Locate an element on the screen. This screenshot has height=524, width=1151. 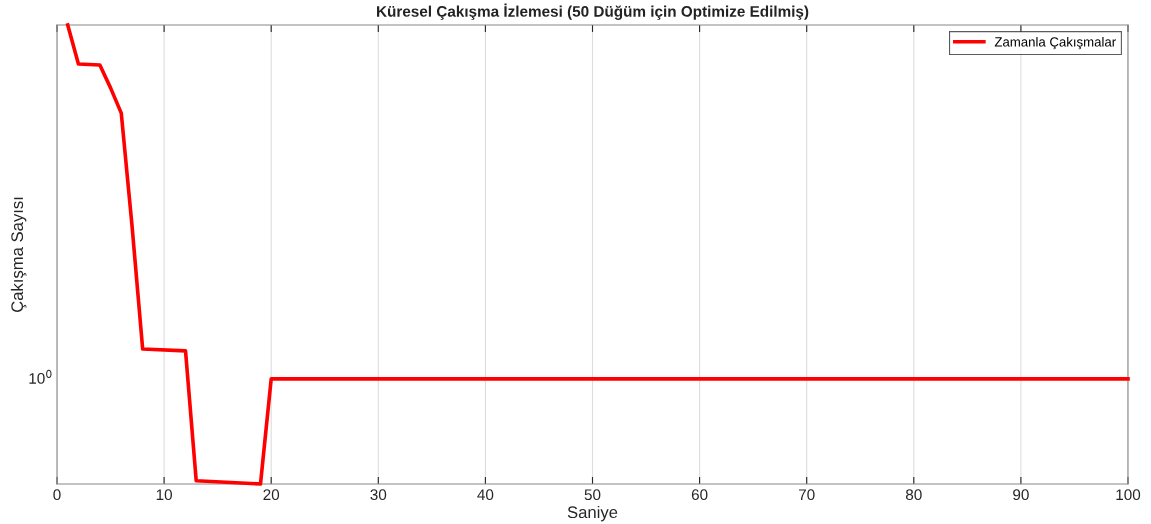
x-tick-label: 60 is located at coordinates (699, 495).